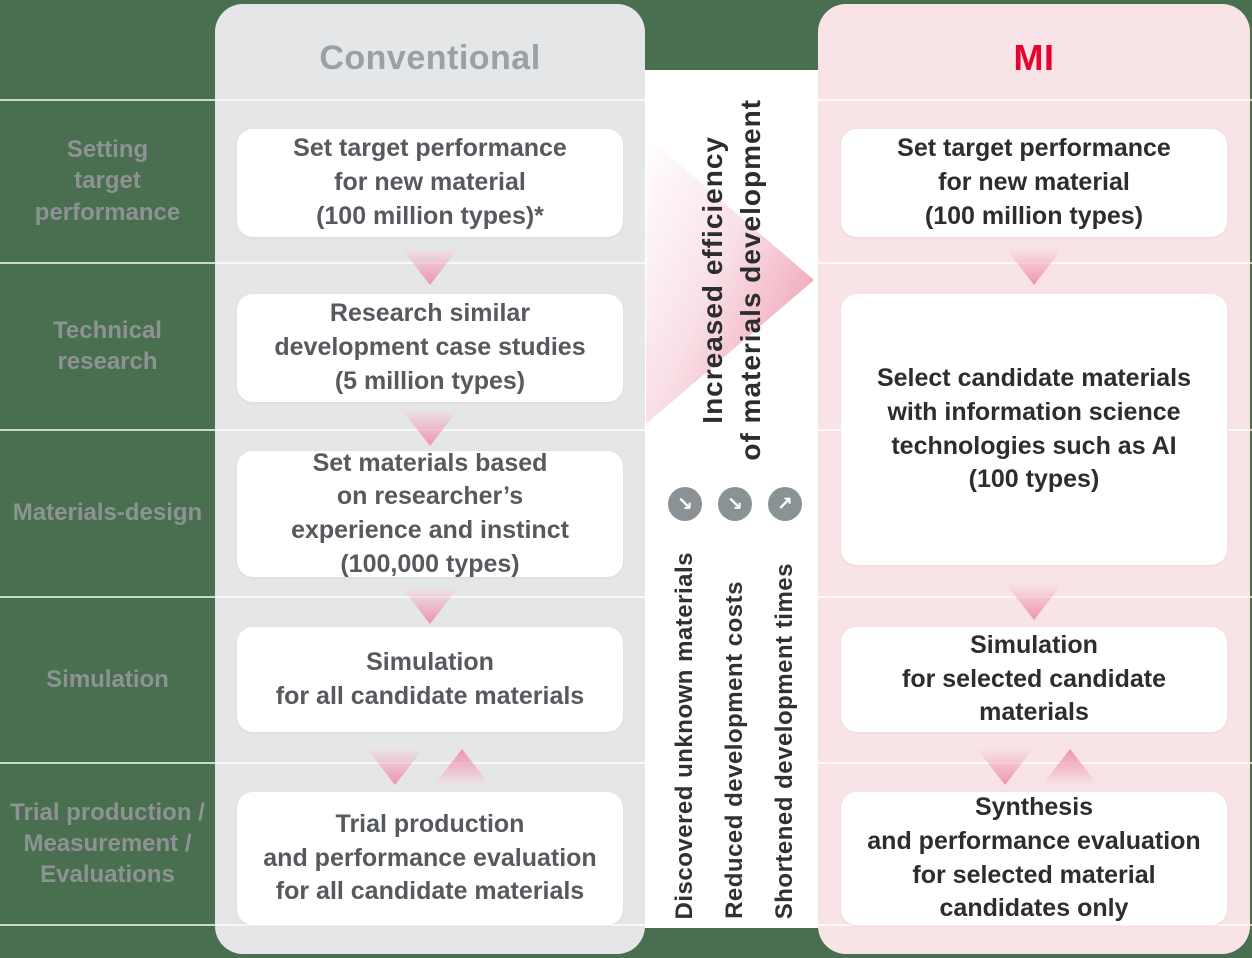 The width and height of the screenshot is (1252, 958). I want to click on benefit-discovered-materials: ↘ Discovered unknown materials, so click(685, 703).